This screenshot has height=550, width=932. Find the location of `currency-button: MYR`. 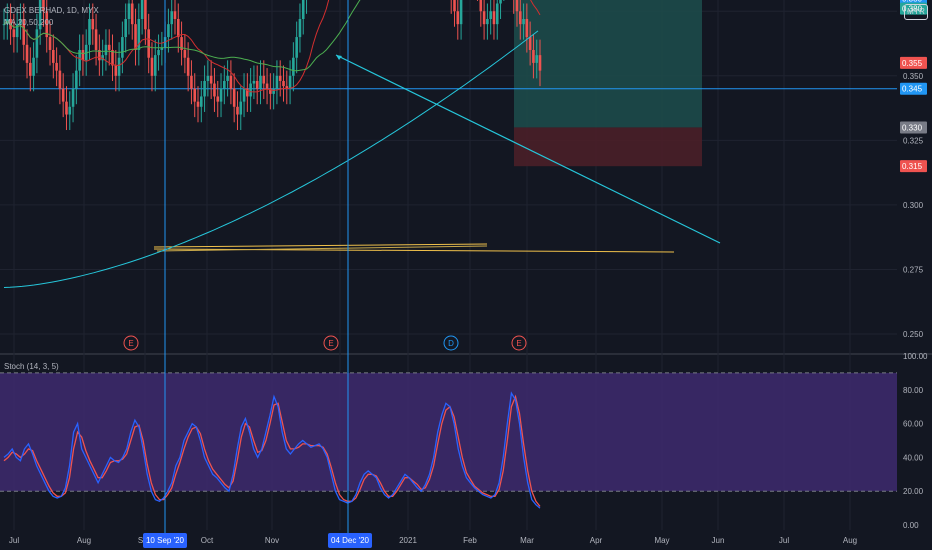

currency-button: MYR is located at coordinates (916, 12).